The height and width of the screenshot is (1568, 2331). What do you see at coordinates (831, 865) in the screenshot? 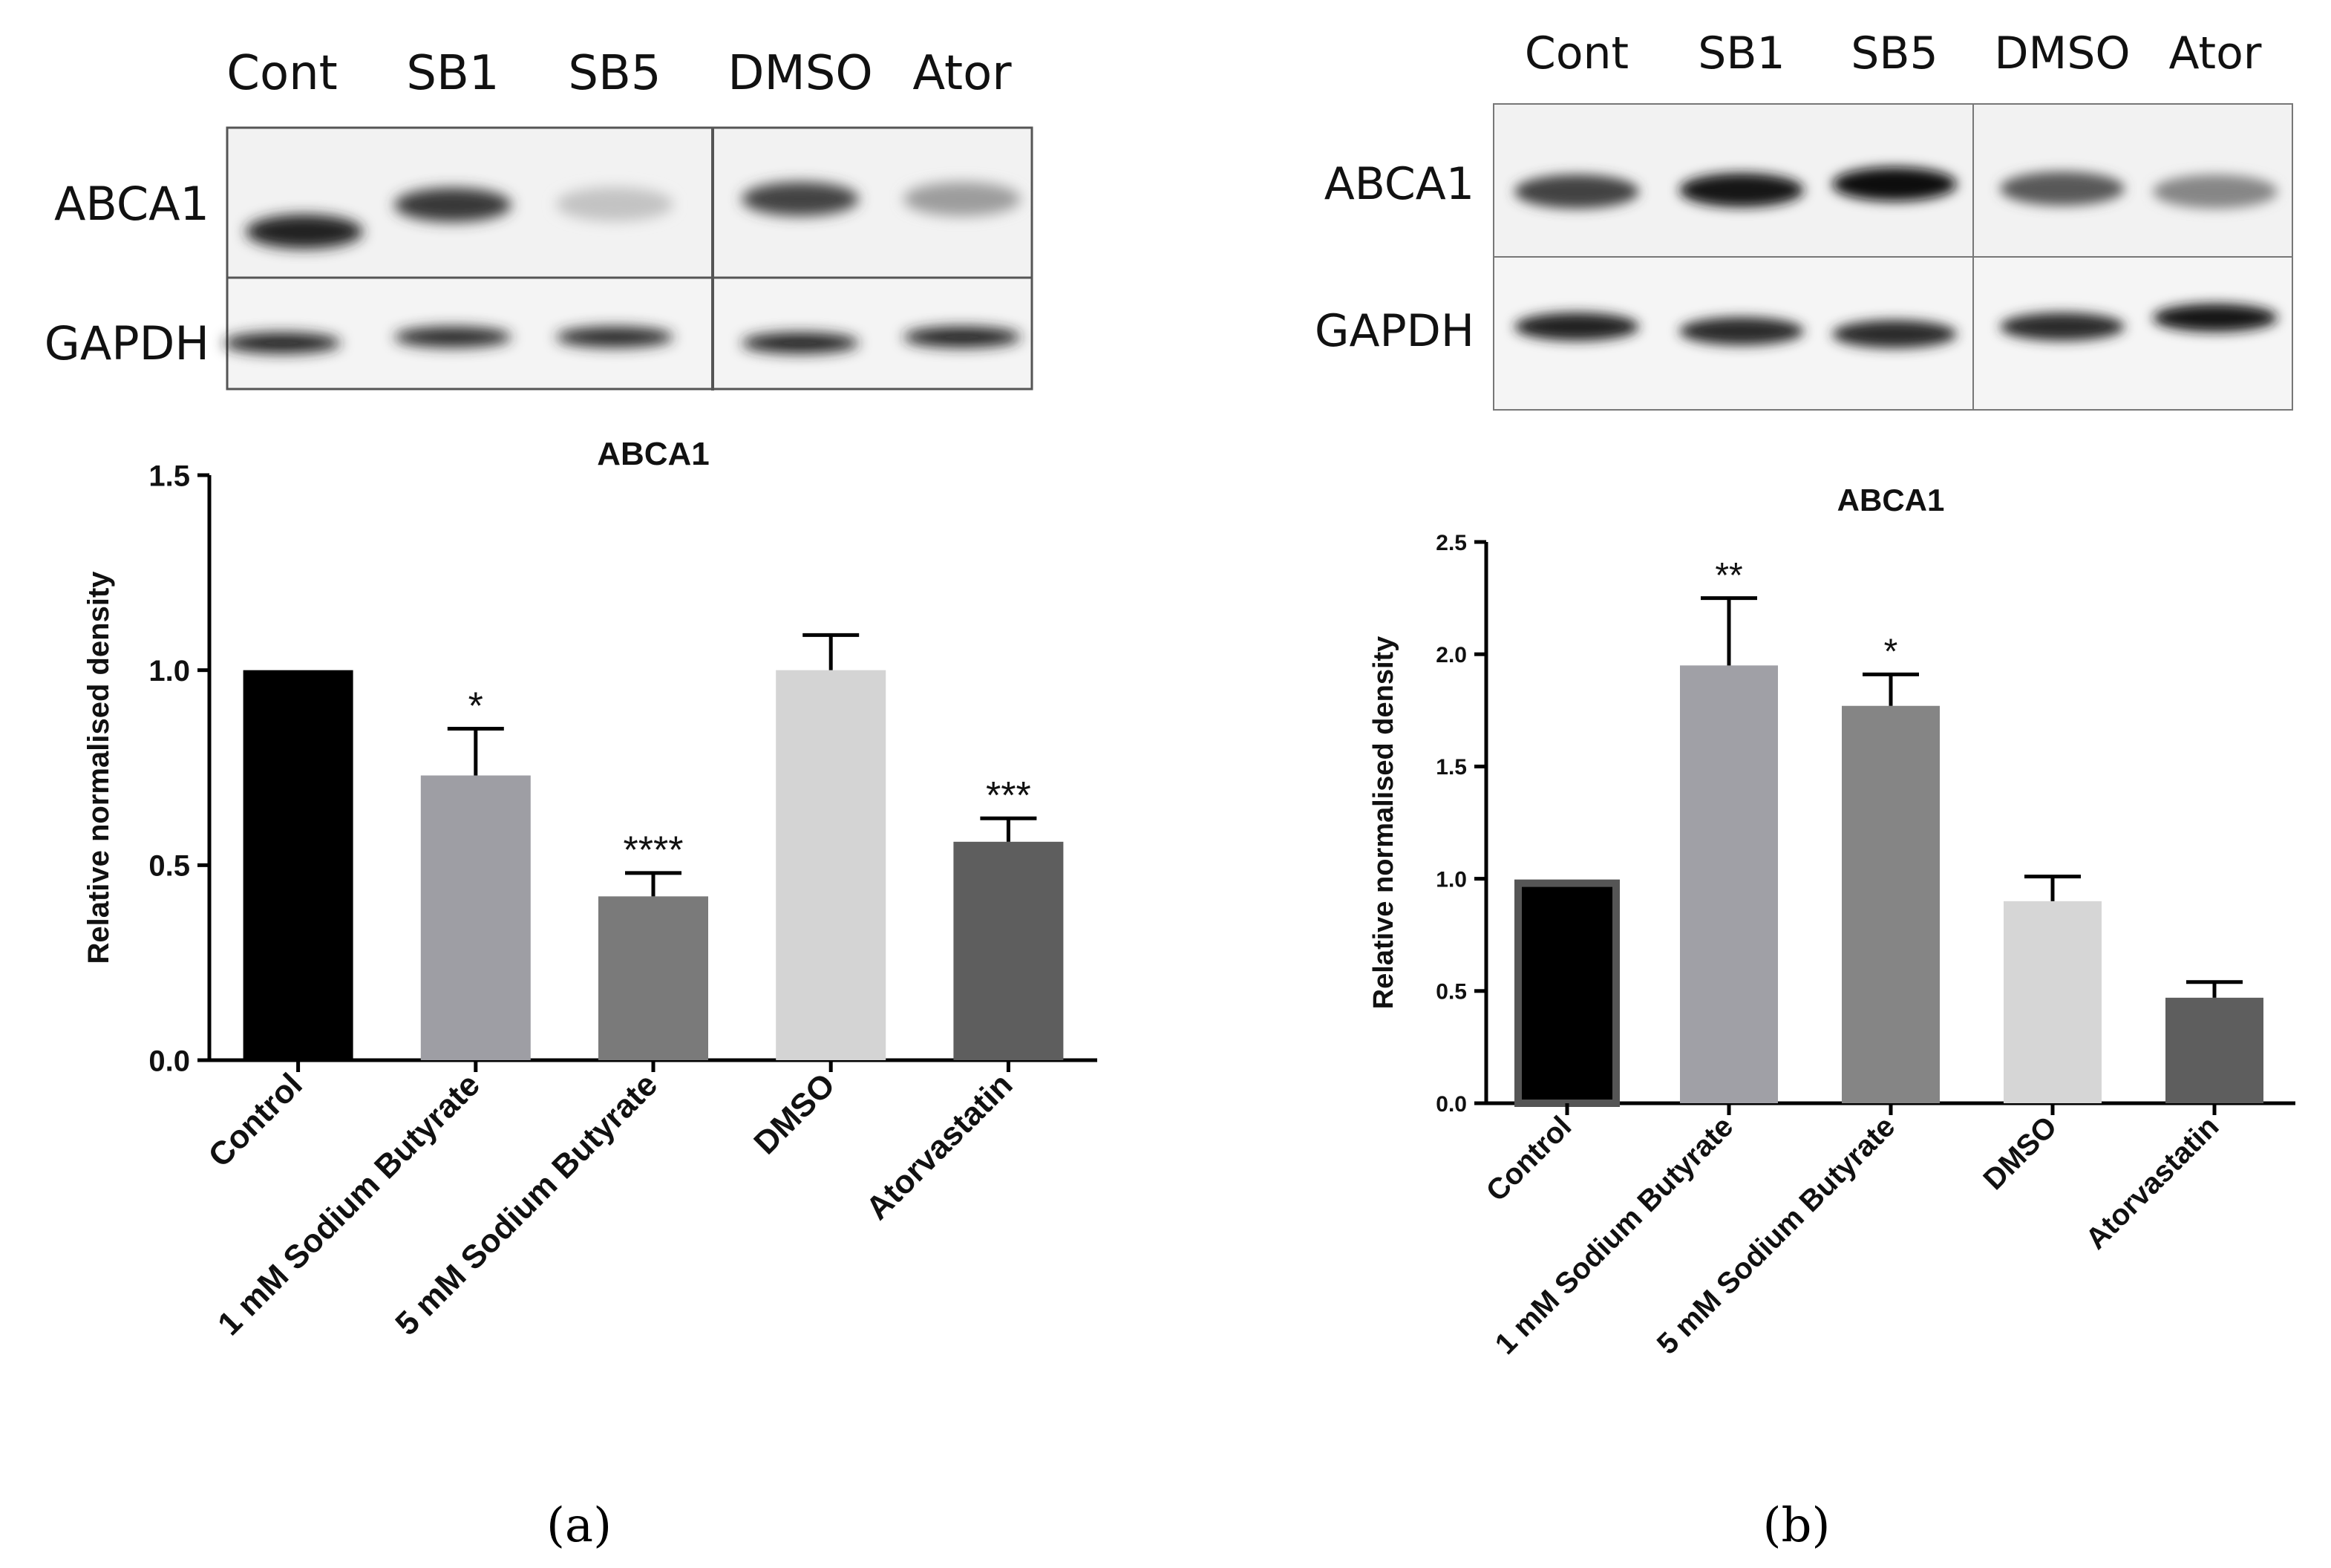
I see `bar-dmso-a` at bounding box center [831, 865].